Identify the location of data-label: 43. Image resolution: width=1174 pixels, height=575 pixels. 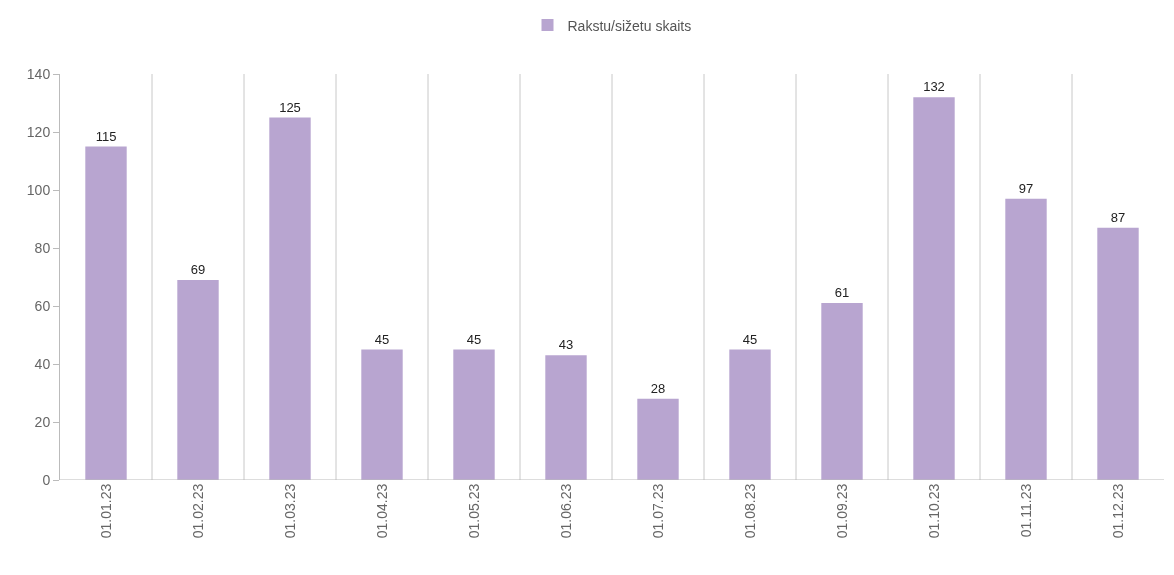
(566, 345).